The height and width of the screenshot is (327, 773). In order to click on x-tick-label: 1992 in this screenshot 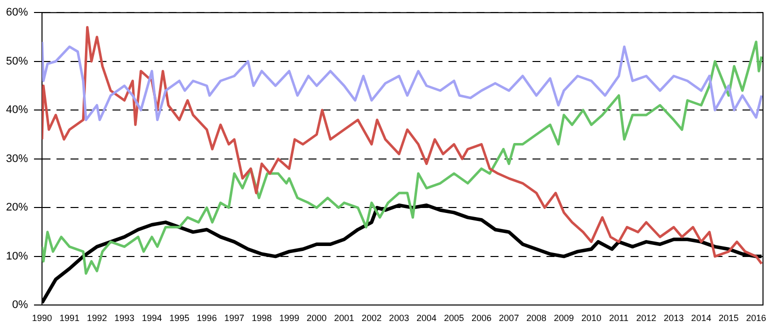, I will do `click(96, 318)`.